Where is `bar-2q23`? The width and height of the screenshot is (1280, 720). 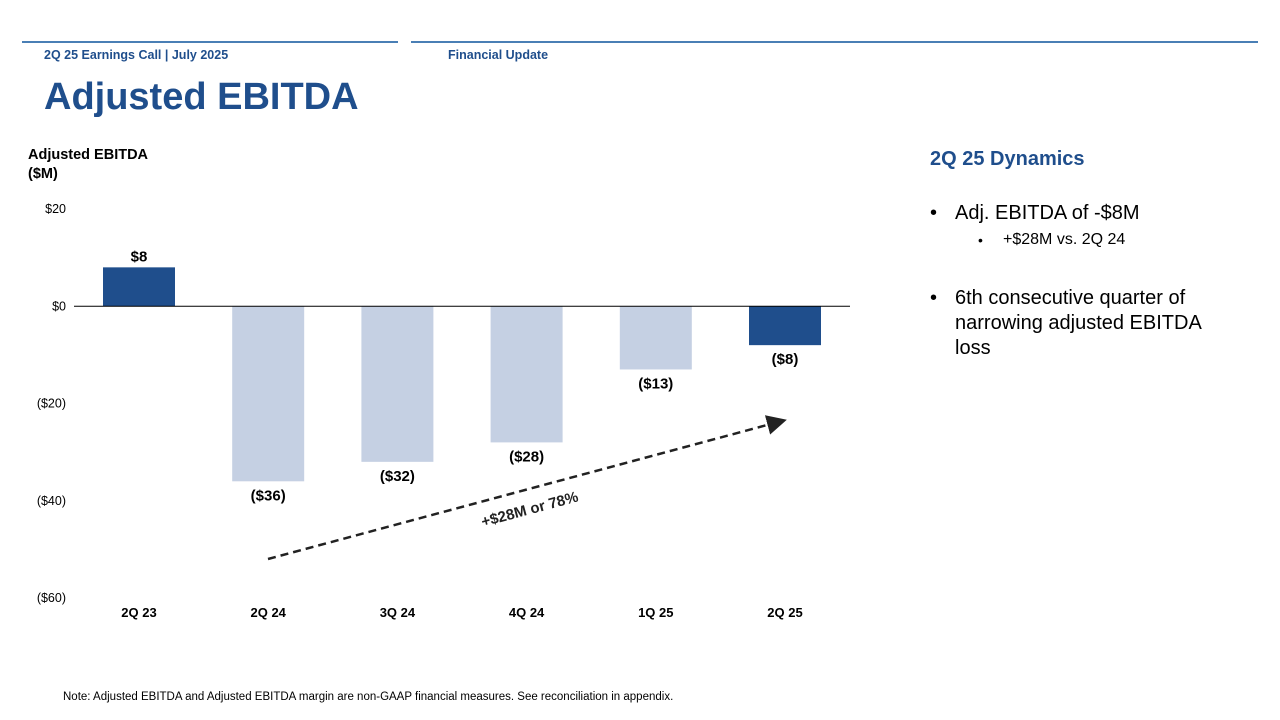 bar-2q23 is located at coordinates (139, 287).